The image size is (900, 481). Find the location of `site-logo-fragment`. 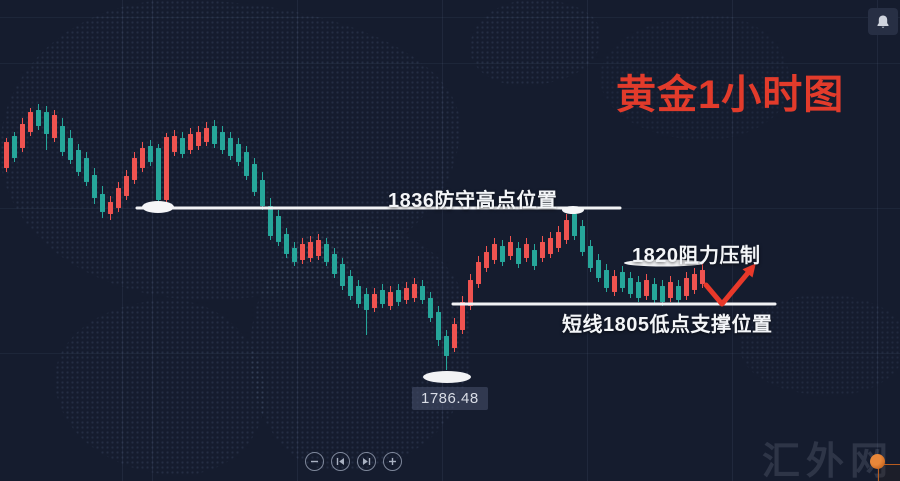

site-logo-fragment is located at coordinates (883, 467).